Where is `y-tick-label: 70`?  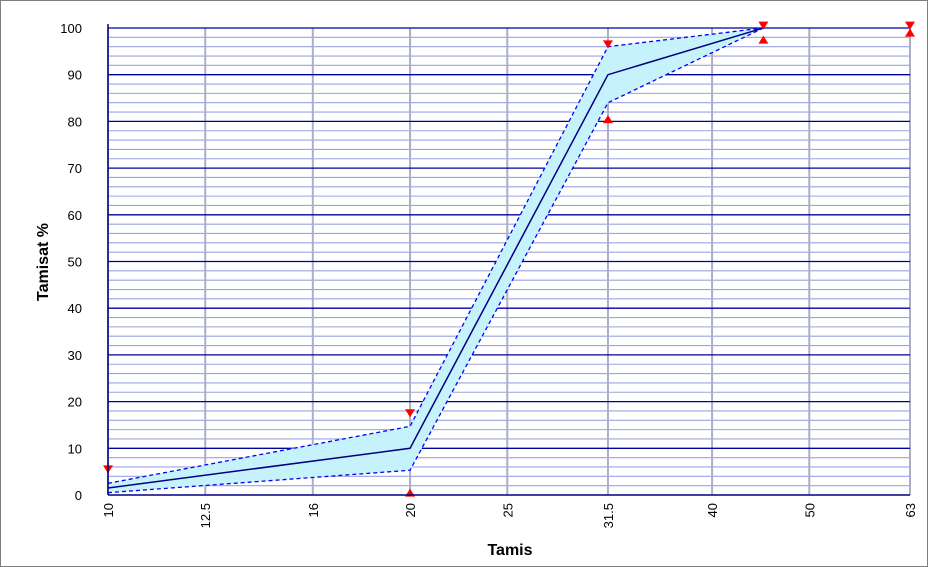 y-tick-label: 70 is located at coordinates (75, 168).